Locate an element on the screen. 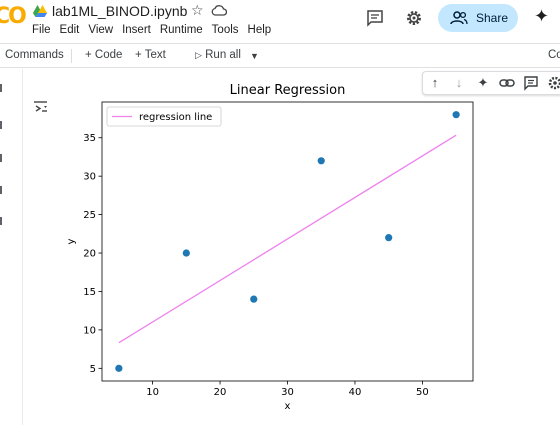 The image size is (560, 425). legend-box is located at coordinates (164, 116).